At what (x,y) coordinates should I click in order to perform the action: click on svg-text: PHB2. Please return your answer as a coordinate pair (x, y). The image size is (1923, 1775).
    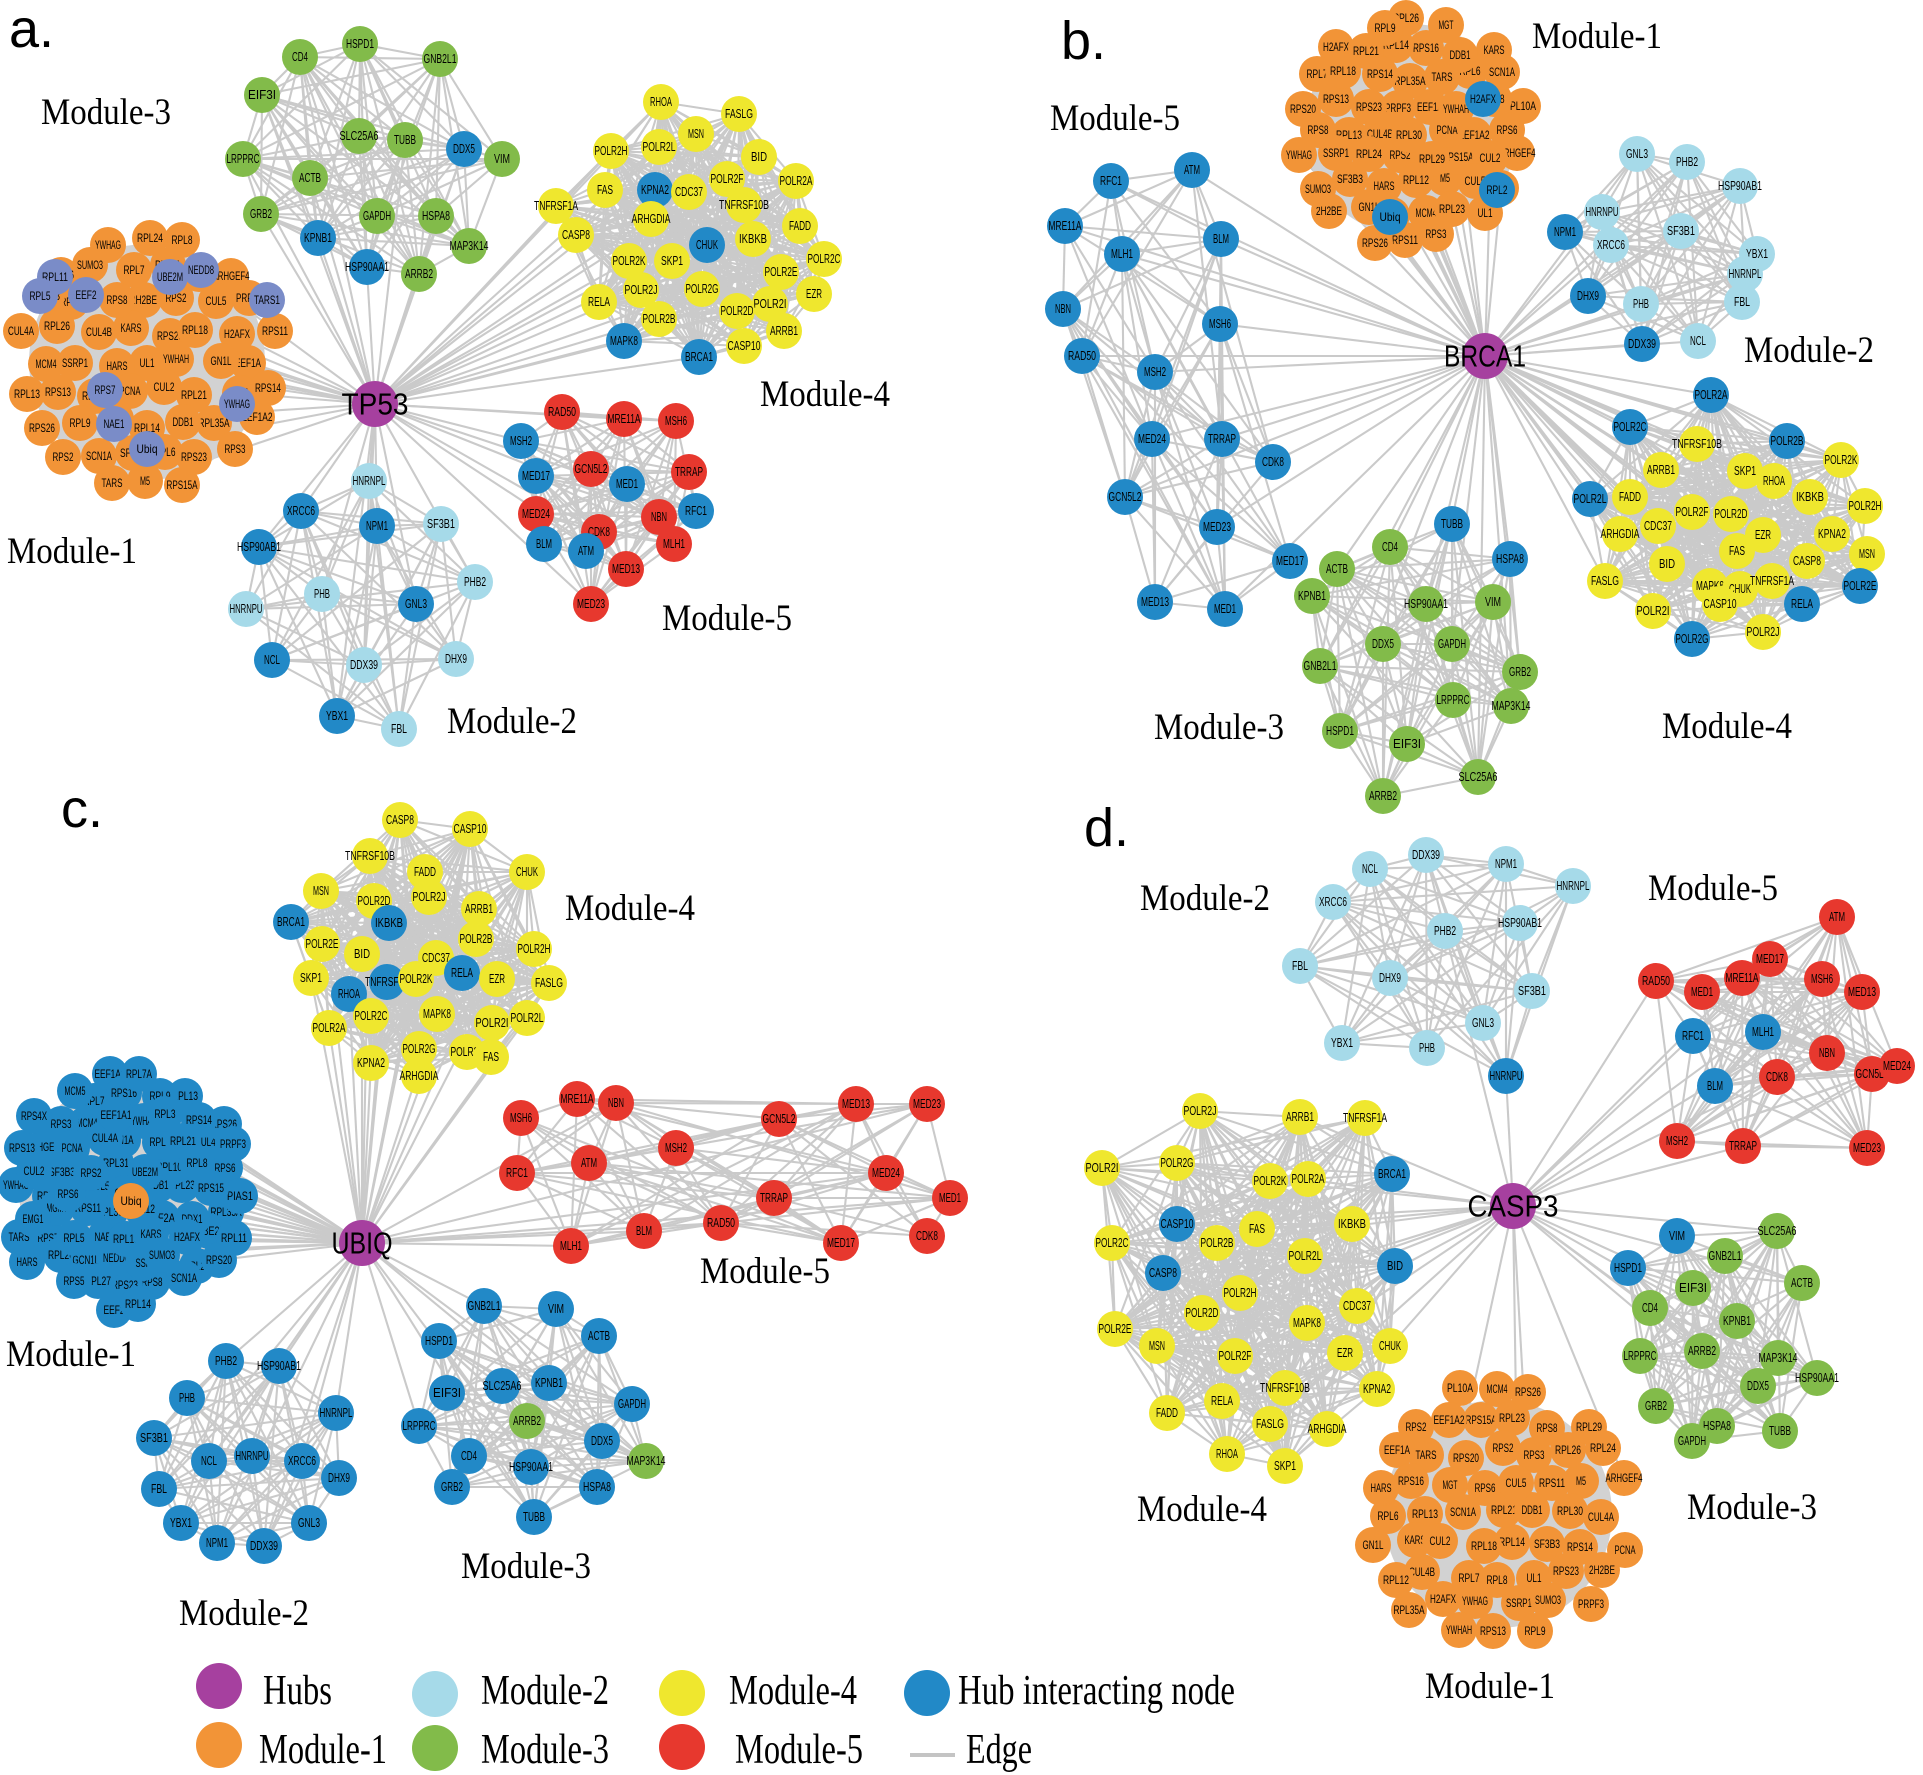
    Looking at the image, I should click on (1445, 931).